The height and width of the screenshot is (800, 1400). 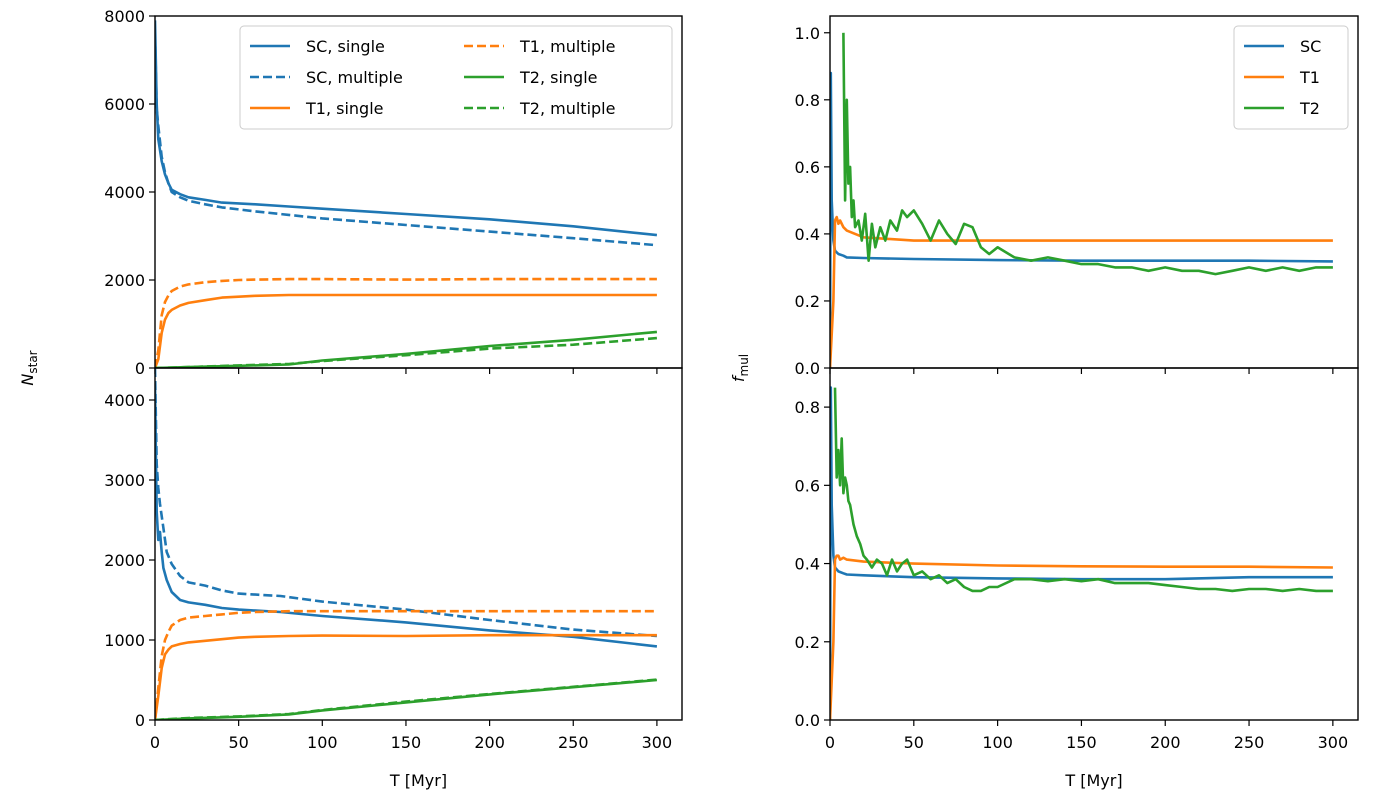 What do you see at coordinates (345, 46) in the screenshot?
I see `legend-label: SC, single` at bounding box center [345, 46].